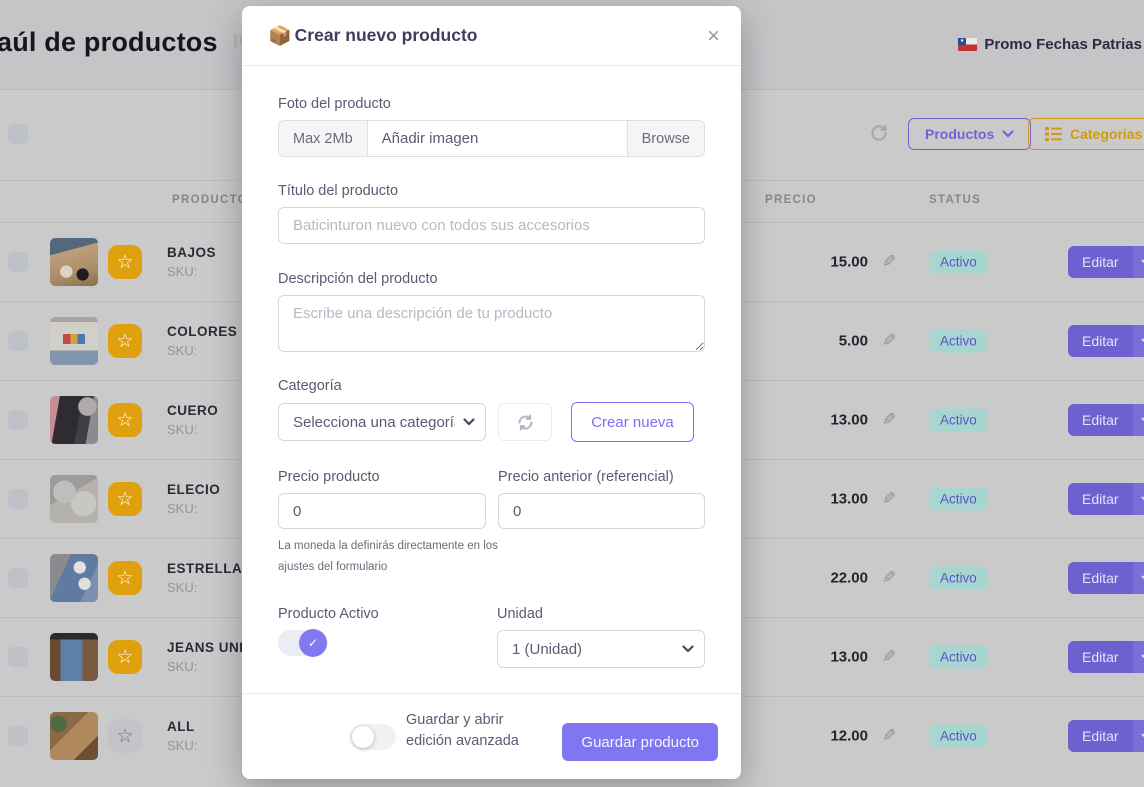 This screenshot has width=1144, height=787. Describe the element at coordinates (310, 386) in the screenshot. I see `category-label: Categoría` at that location.